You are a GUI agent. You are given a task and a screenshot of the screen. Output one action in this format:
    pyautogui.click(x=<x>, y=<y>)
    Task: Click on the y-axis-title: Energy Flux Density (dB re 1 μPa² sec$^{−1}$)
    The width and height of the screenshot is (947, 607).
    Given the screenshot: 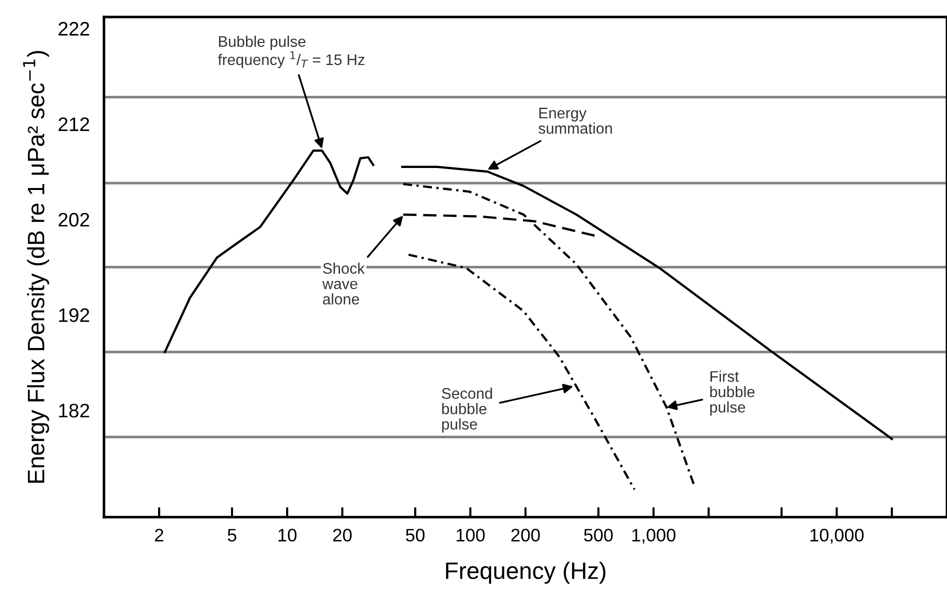 What is the action you would take?
    pyautogui.click(x=36, y=267)
    